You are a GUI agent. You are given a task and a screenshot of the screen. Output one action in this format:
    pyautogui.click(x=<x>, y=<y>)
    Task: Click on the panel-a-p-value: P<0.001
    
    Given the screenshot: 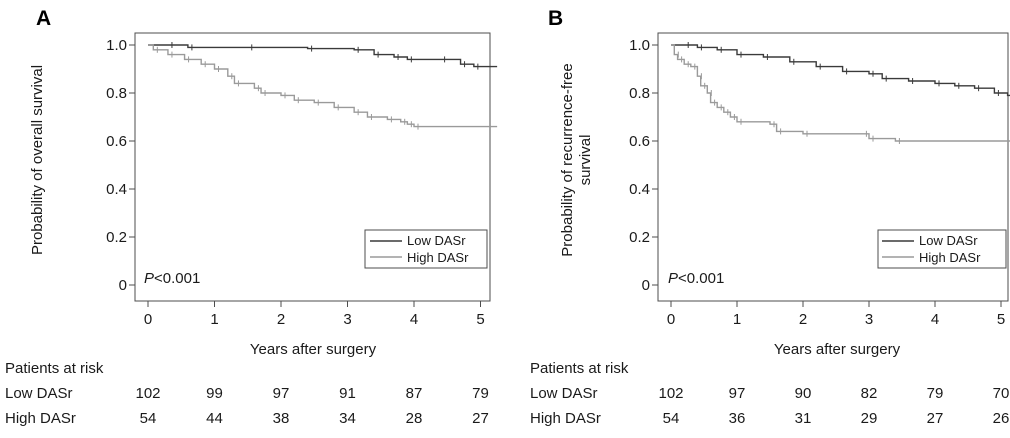 What is the action you would take?
    pyautogui.click(x=172, y=278)
    